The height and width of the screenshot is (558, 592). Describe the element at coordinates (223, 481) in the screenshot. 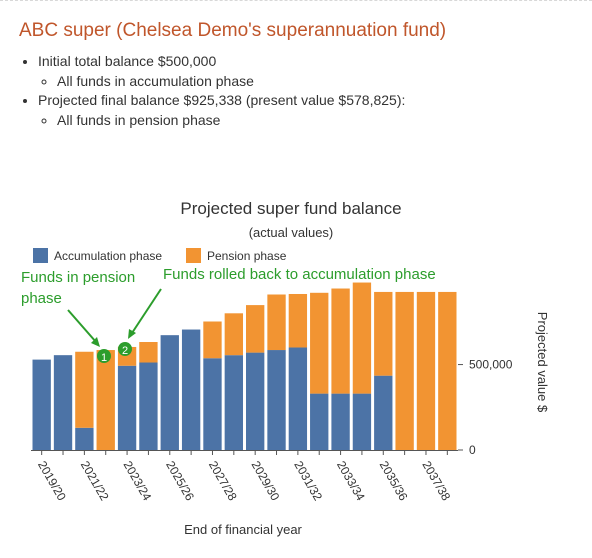

I see `x-tick-label: 2027/28` at that location.